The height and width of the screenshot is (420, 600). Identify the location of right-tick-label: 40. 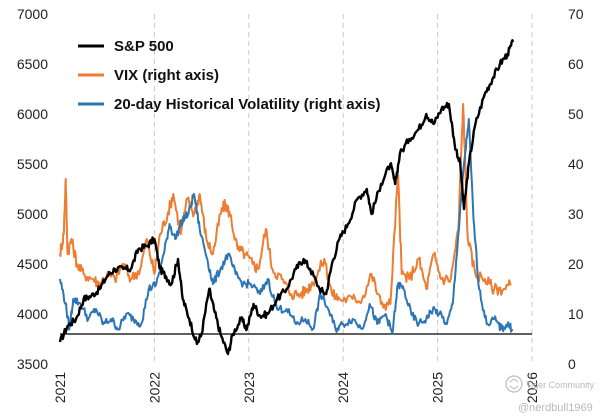
(576, 164).